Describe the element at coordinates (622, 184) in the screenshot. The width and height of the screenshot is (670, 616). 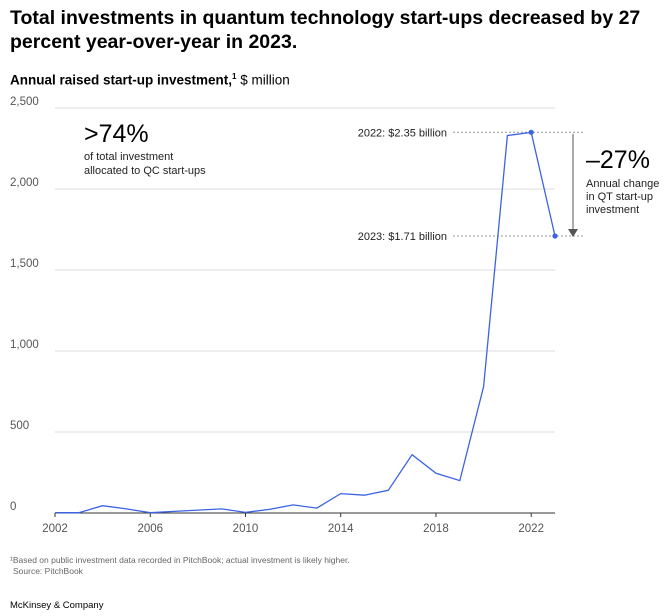
I see `change-annotation-line1: Annual change` at that location.